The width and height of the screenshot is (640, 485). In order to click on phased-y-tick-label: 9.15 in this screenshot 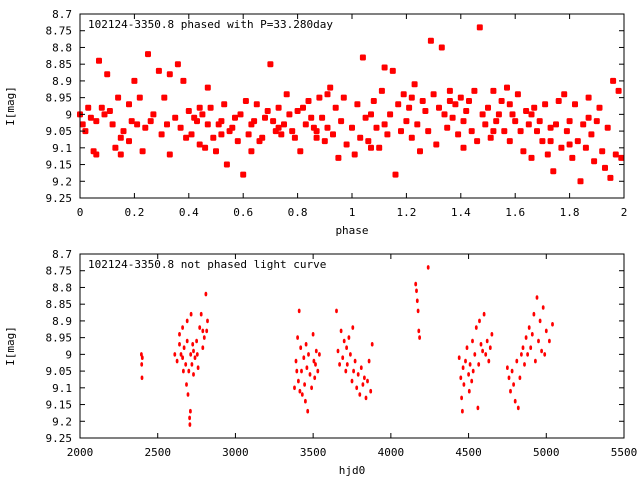, I will do `click(59, 165)`.